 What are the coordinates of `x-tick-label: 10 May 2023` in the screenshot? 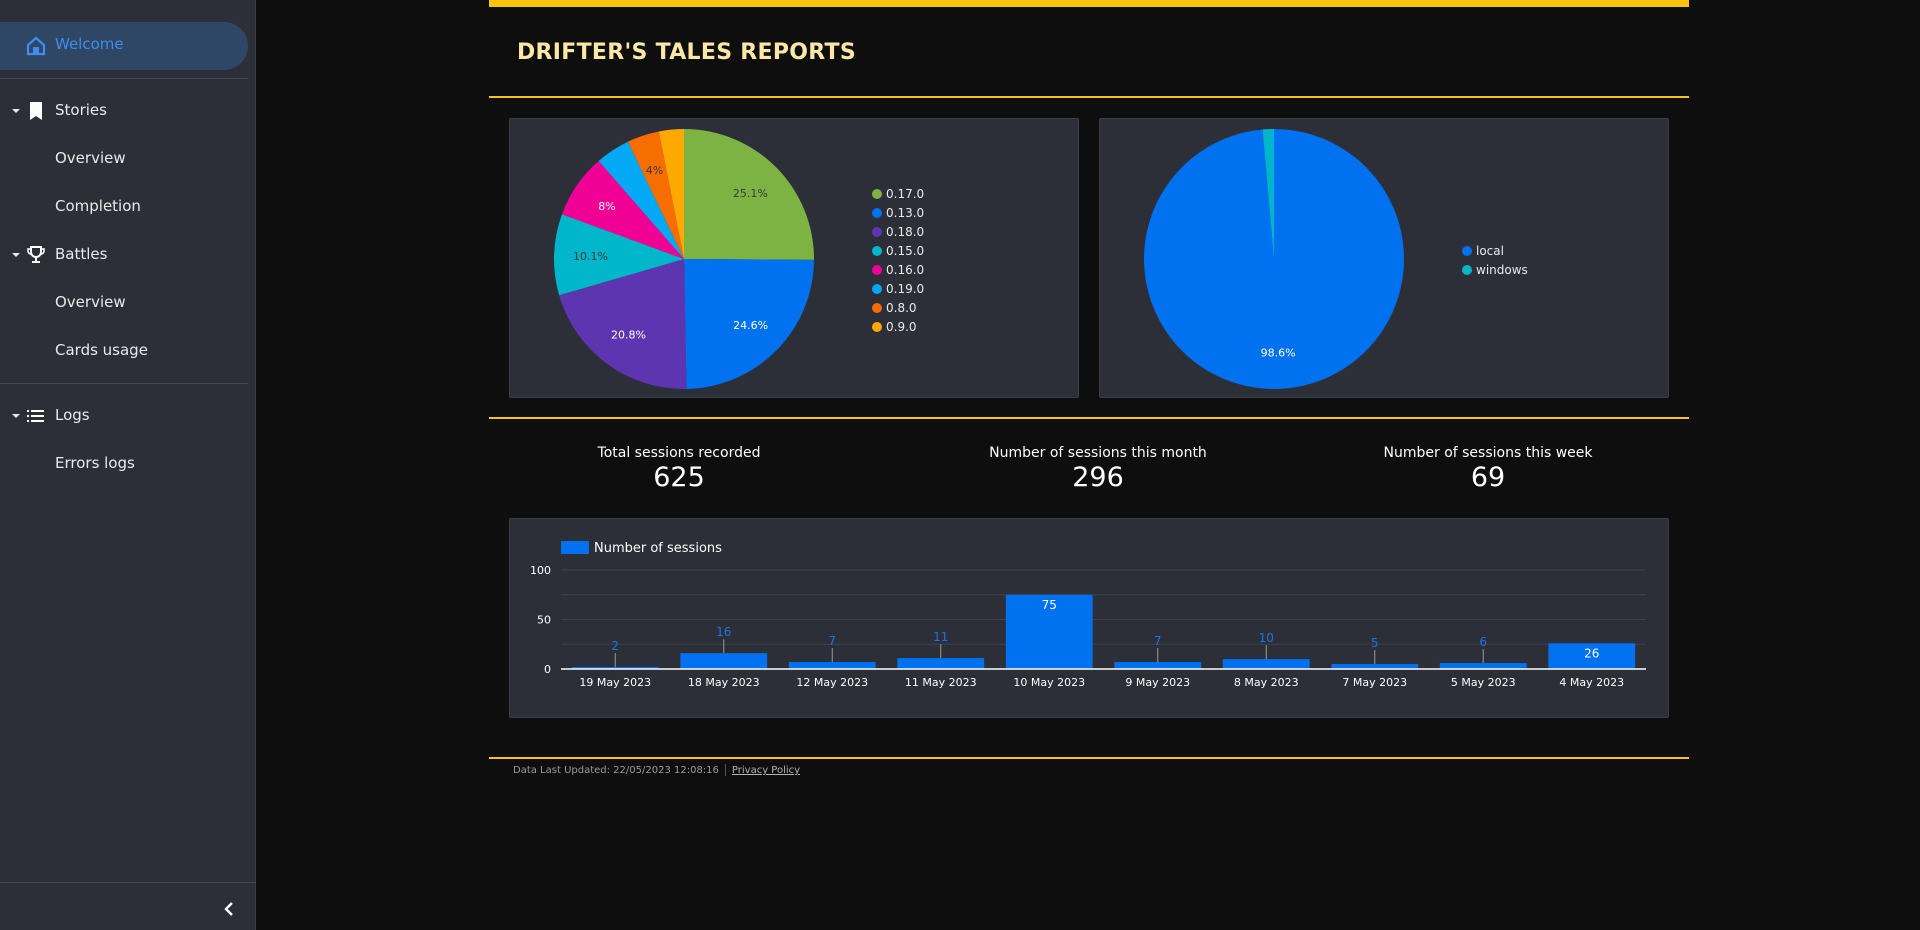 It's located at (1049, 682).